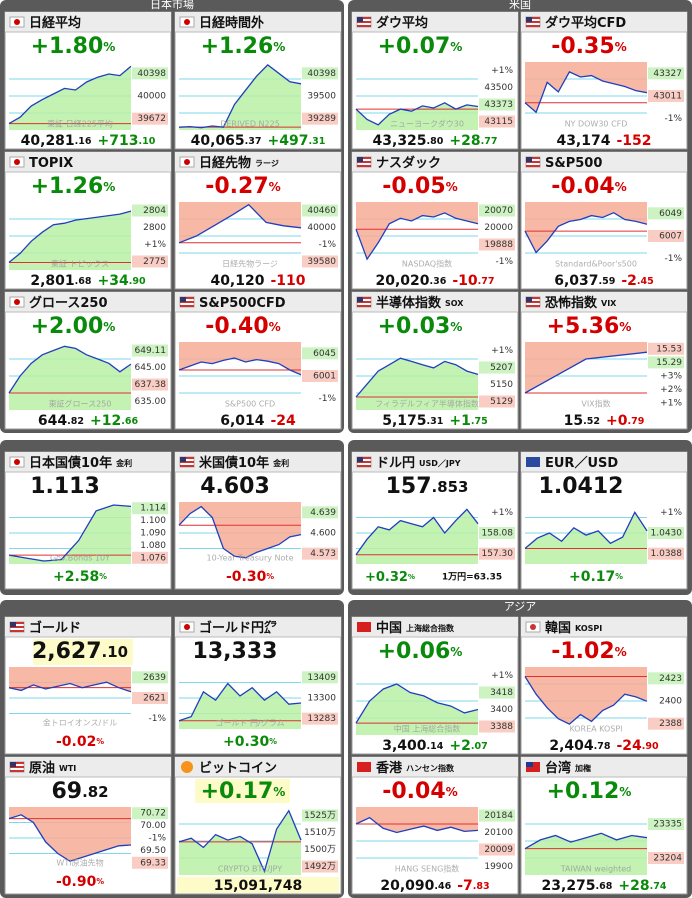 The height and width of the screenshot is (898, 692). Describe the element at coordinates (589, 186) in the screenshot. I see `change-percent: -0.04%` at that location.